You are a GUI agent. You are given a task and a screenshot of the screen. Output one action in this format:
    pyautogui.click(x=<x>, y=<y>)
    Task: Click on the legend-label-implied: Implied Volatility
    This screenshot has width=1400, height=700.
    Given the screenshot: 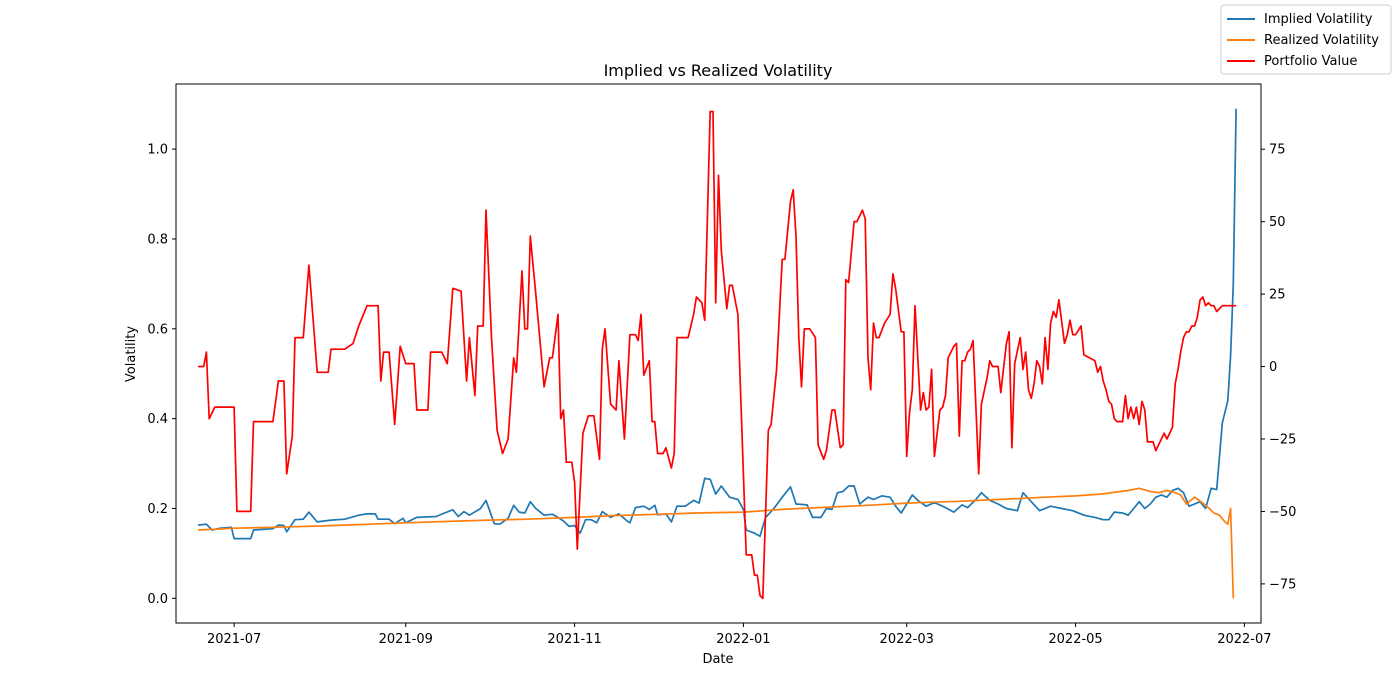 What is the action you would take?
    pyautogui.click(x=1318, y=19)
    